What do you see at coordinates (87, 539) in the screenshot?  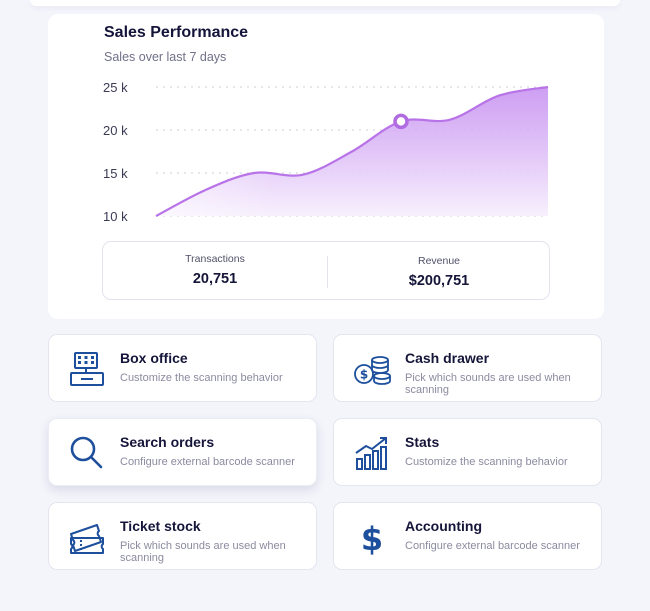 I see `ticket-icon` at bounding box center [87, 539].